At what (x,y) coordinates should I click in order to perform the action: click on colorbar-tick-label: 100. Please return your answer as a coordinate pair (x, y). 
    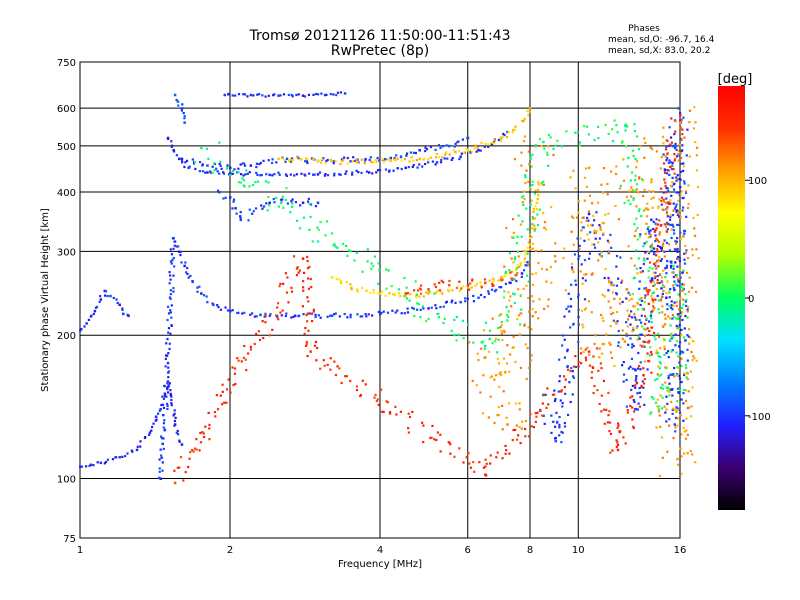
    Looking at the image, I should click on (757, 181).